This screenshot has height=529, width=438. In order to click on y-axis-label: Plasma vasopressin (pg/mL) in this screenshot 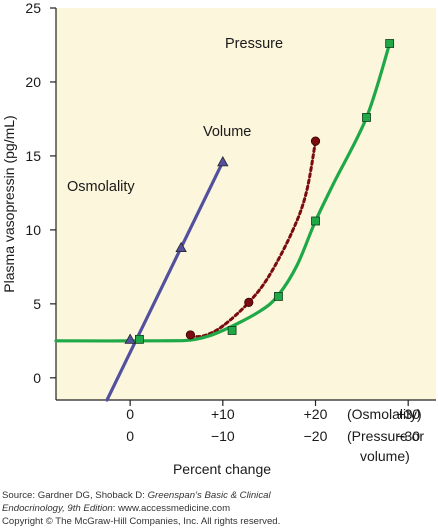, I will do `click(9, 203)`.